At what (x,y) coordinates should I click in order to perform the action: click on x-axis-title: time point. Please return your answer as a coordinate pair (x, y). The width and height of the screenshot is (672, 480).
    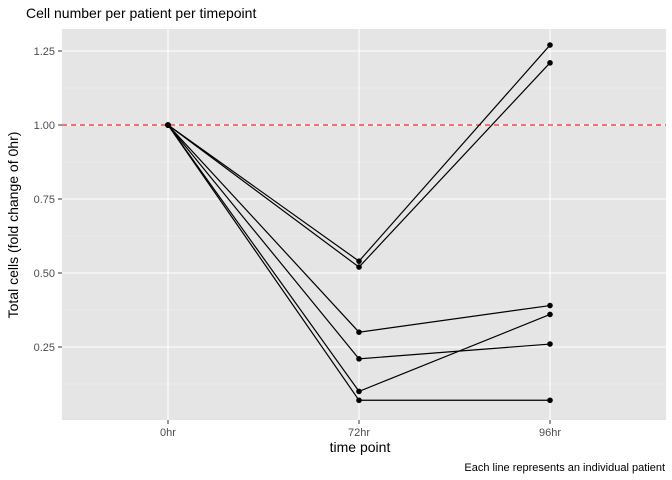
    Looking at the image, I should click on (360, 447).